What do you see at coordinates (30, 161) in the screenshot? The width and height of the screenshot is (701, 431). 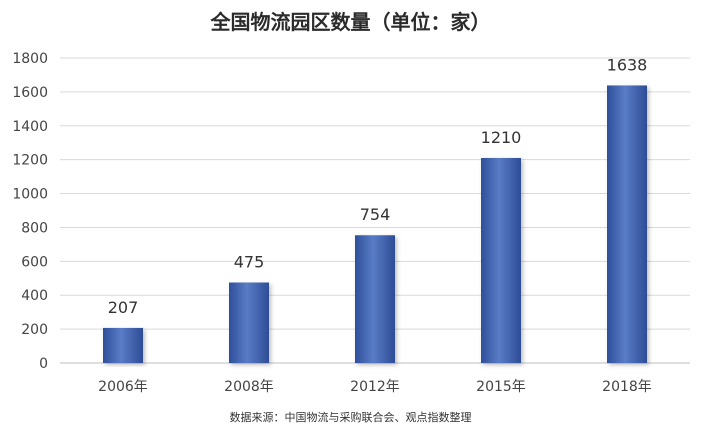 I see `y-tick-label: 1200` at bounding box center [30, 161].